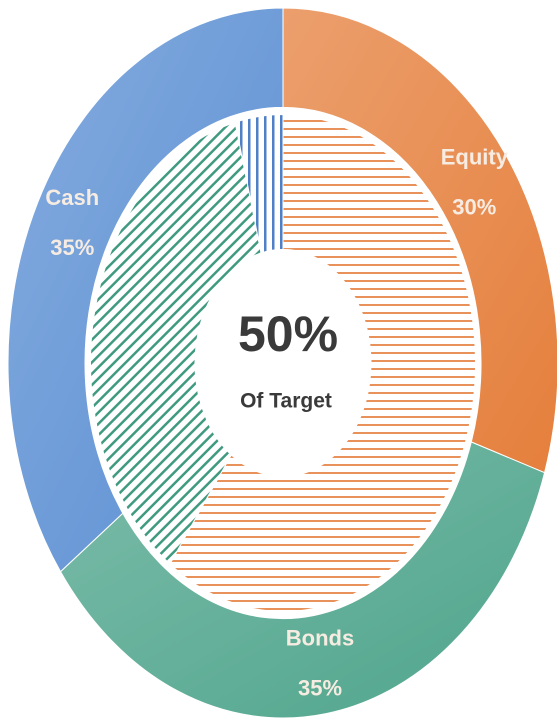  I want to click on slice-value-label: 30%, so click(474, 206).